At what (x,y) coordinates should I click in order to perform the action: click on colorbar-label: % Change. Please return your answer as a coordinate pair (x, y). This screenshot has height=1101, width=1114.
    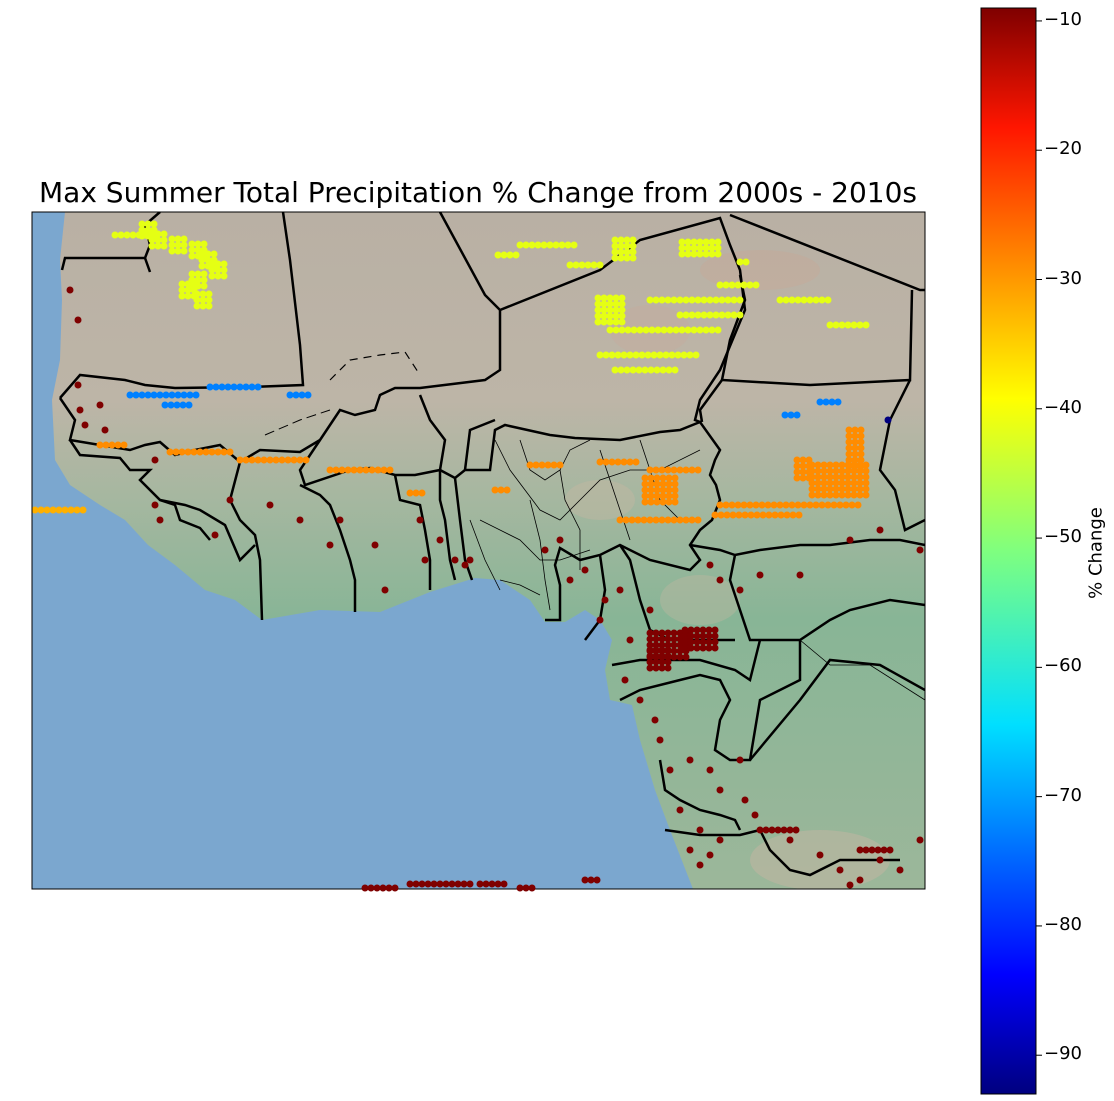
    Looking at the image, I should click on (1096, 553).